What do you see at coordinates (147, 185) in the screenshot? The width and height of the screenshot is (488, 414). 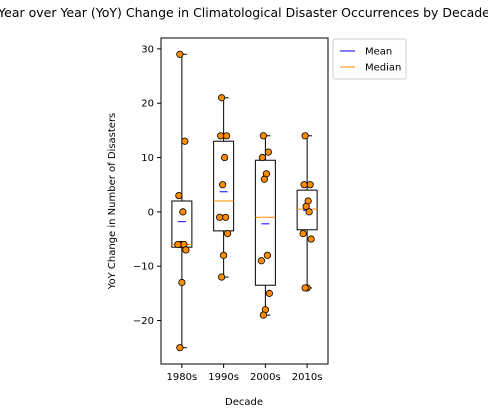 I see `y-axis: −20 −10 0 10 20 30` at bounding box center [147, 185].